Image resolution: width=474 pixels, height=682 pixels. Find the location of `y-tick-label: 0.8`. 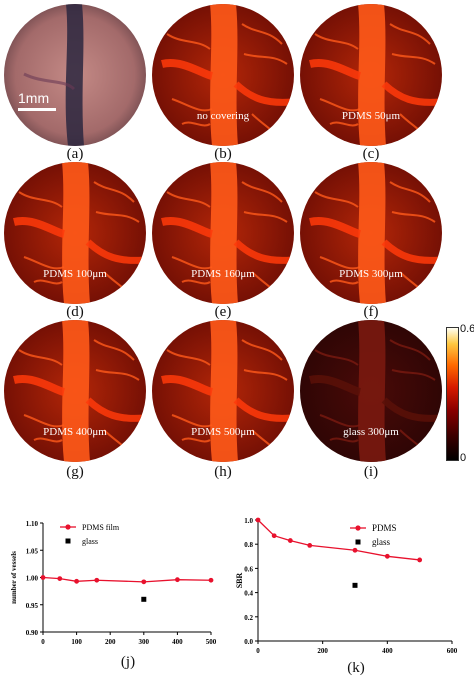

y-tick-label: 0.8 is located at coordinates (248, 545).